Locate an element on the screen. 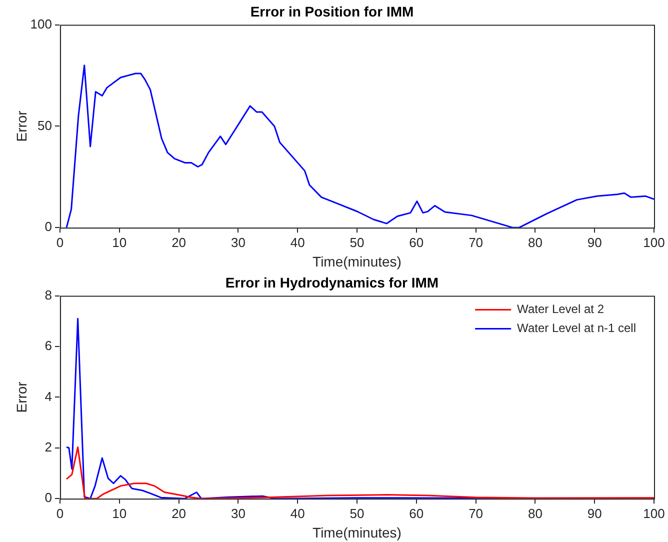 The image size is (668, 542). y-tick-label: 6 is located at coordinates (48, 346).